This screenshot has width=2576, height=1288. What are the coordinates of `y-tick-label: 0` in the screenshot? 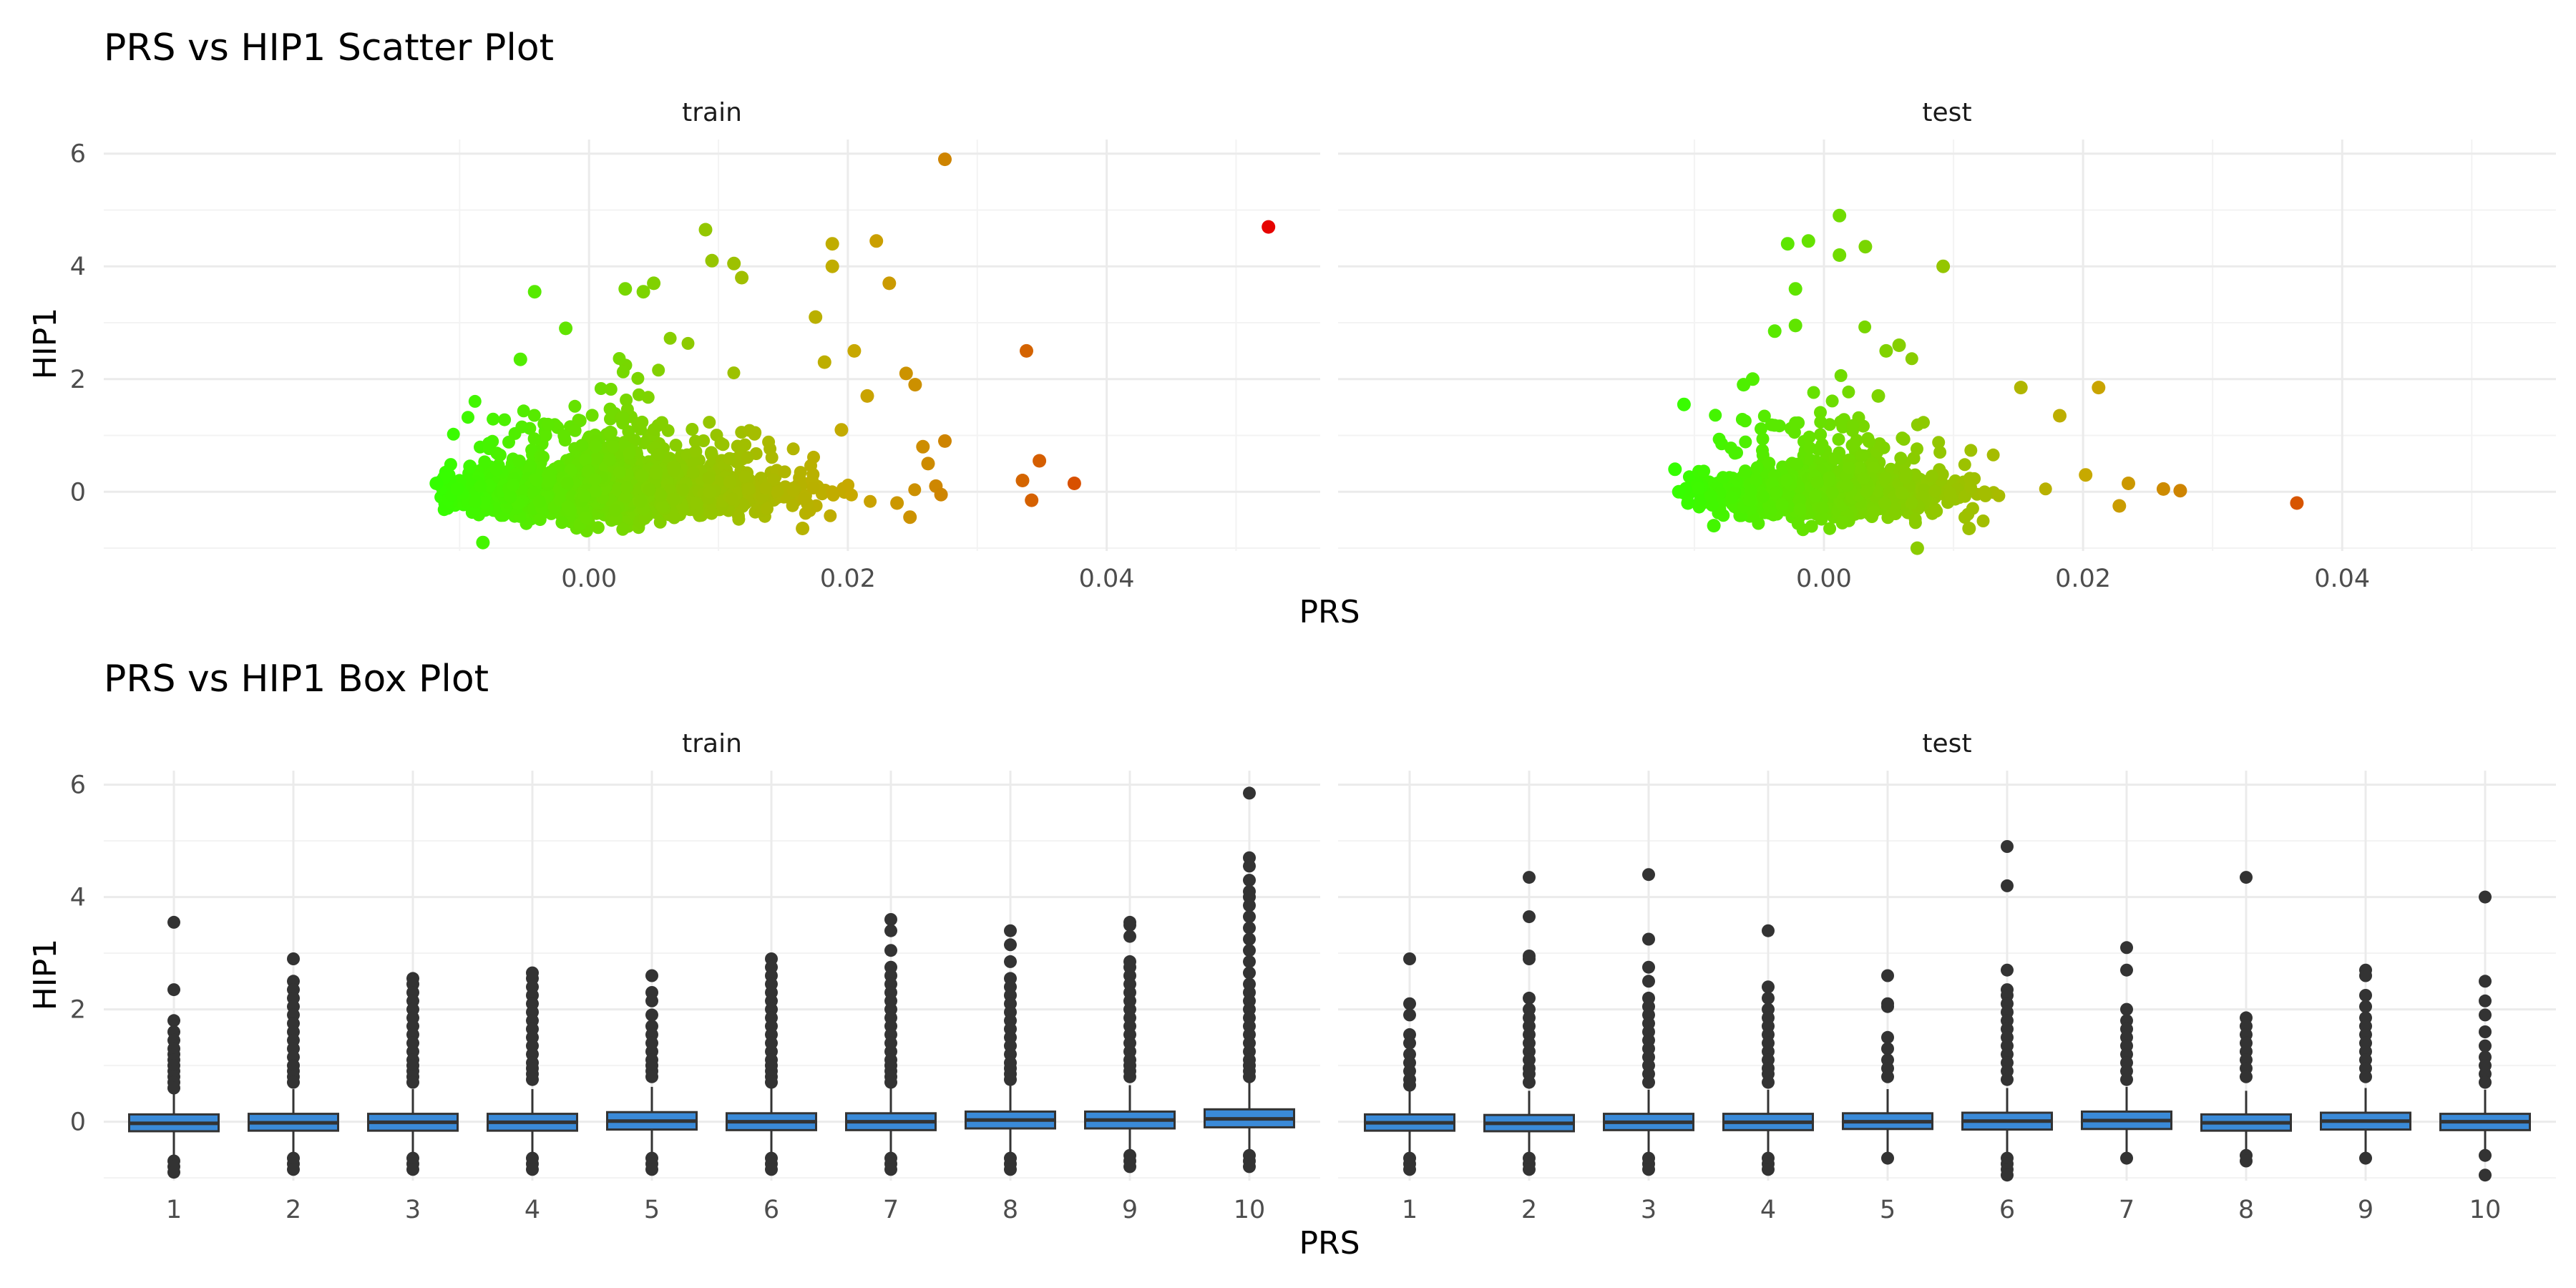 It's located at (78, 492).